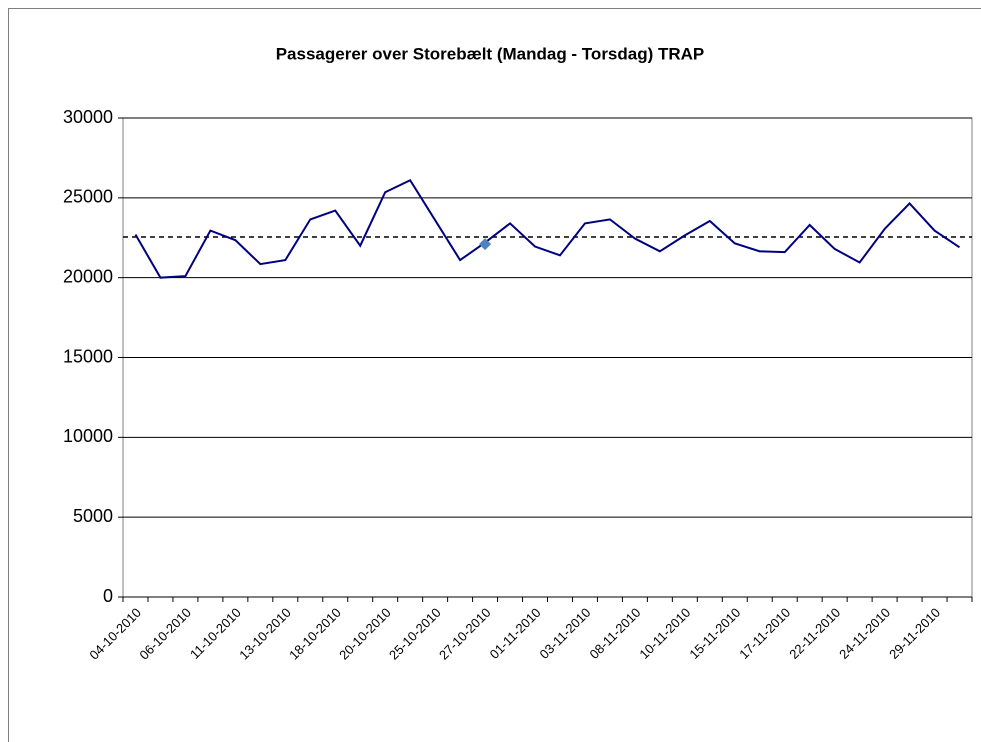 Image resolution: width=981 pixels, height=742 pixels. What do you see at coordinates (88, 276) in the screenshot?
I see `y-tick-label: 20000` at bounding box center [88, 276].